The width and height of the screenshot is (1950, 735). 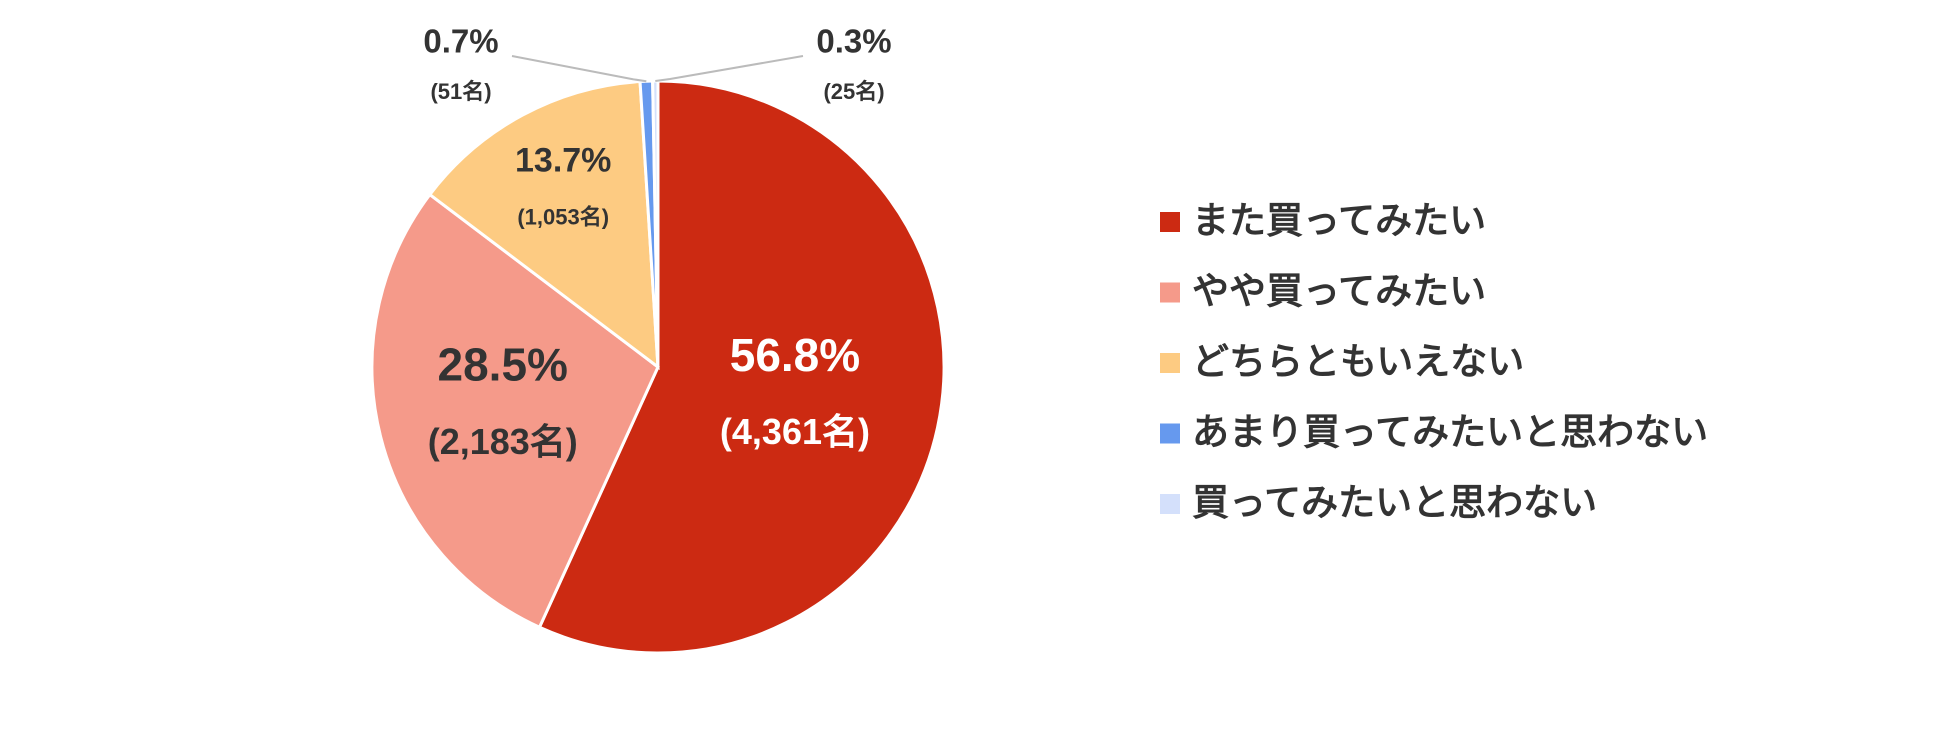 I want to click on value-label: 56.8%, so click(x=795, y=355).